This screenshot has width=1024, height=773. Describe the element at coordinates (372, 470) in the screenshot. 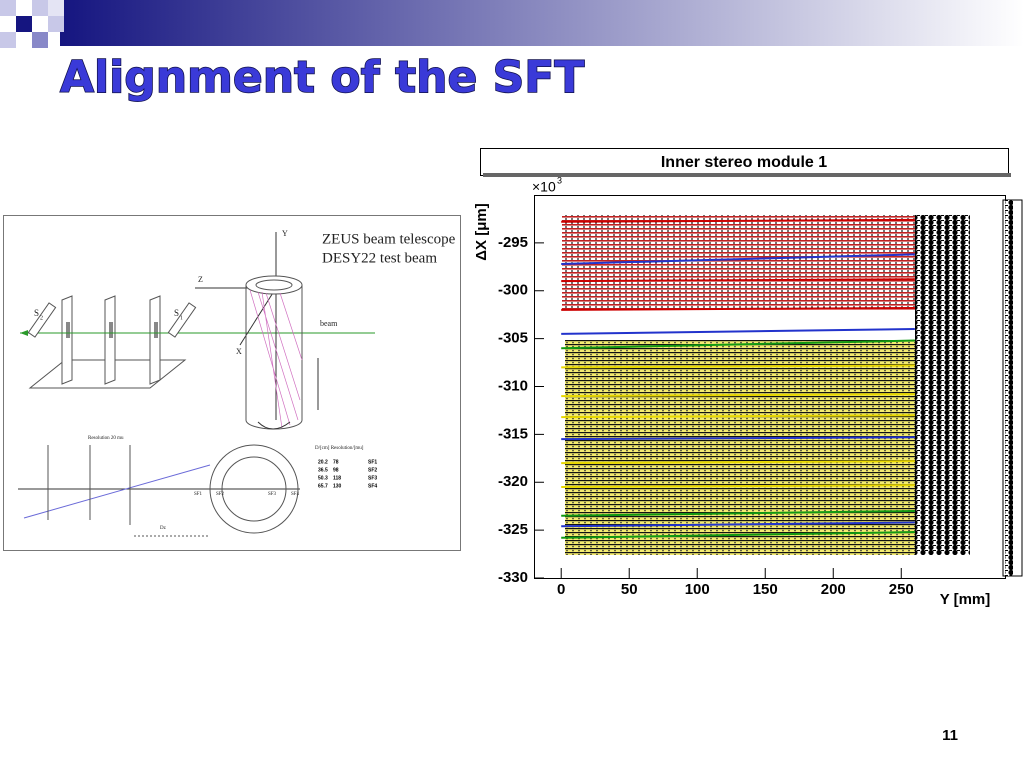

I see `table-cell: SF2` at that location.